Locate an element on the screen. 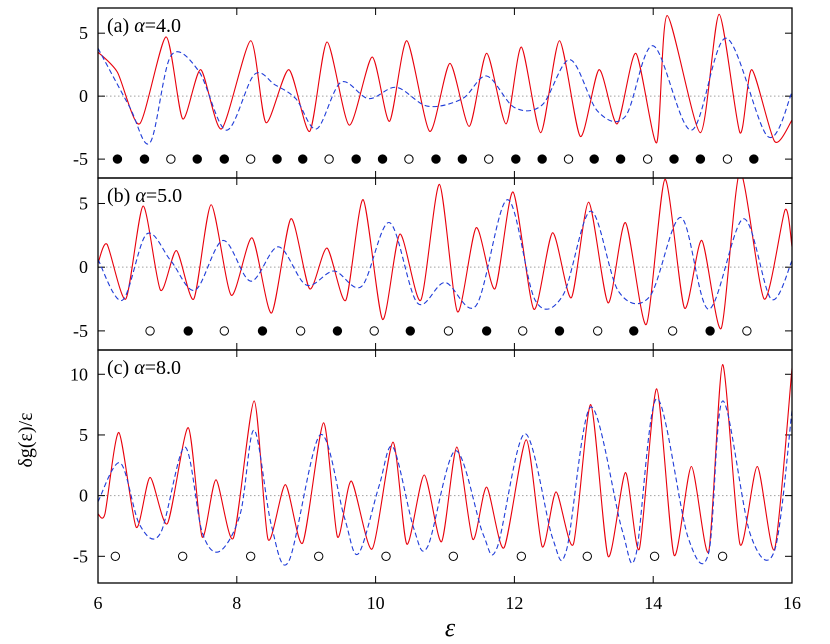  xtick-label-5: 16 is located at coordinates (792, 603).